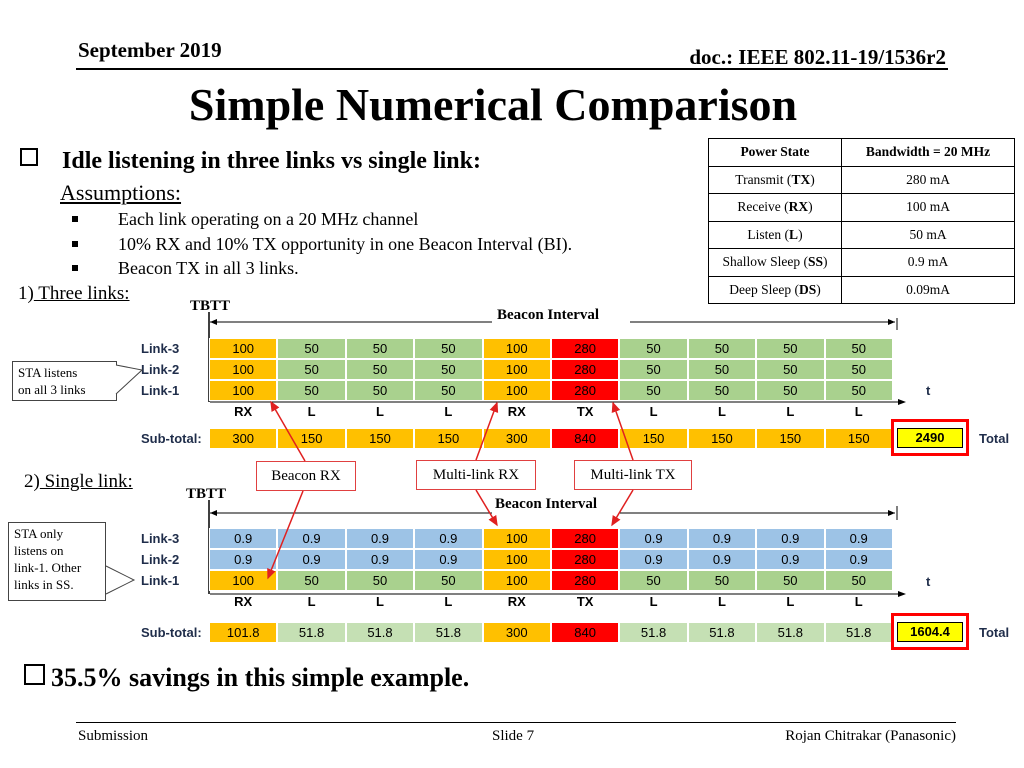 The image size is (1024, 768). I want to click on case2-tbtt-label: TBTT, so click(206, 494).